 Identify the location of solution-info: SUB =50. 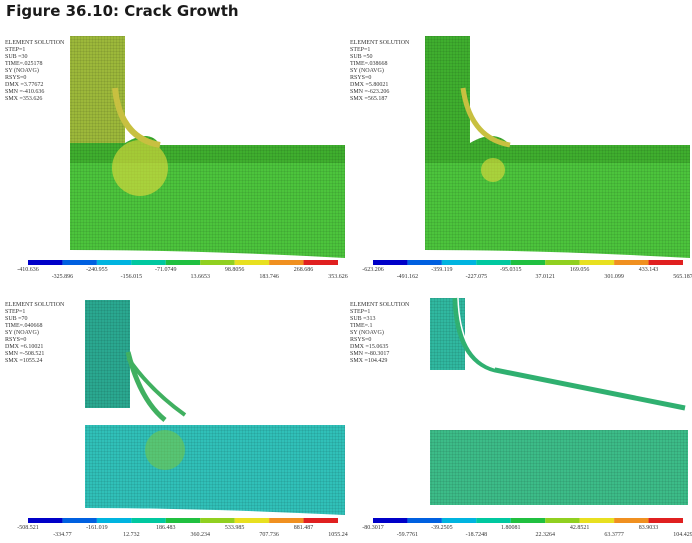
(361, 57).